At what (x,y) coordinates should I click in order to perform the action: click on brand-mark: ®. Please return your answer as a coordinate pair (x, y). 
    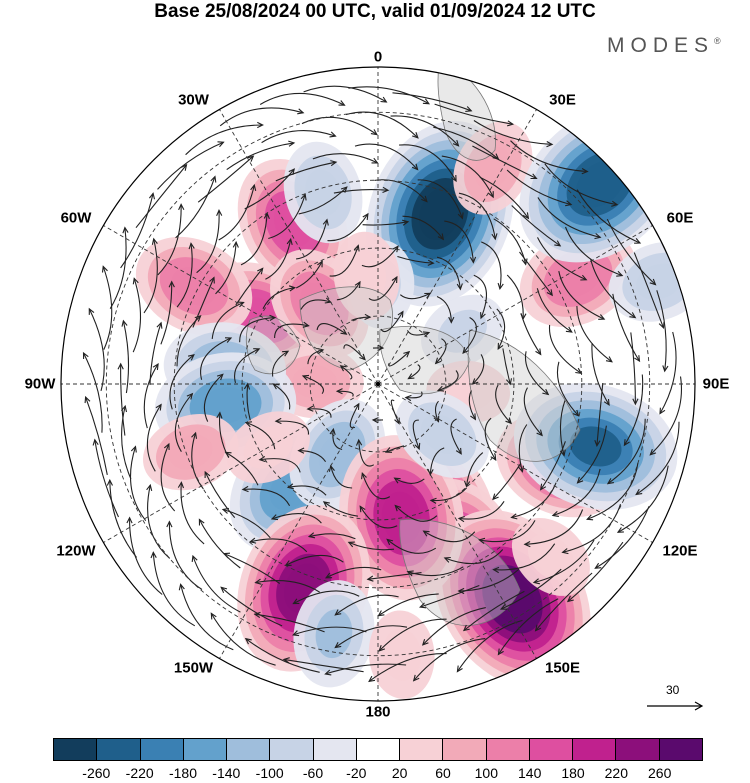
    Looking at the image, I should click on (717, 41).